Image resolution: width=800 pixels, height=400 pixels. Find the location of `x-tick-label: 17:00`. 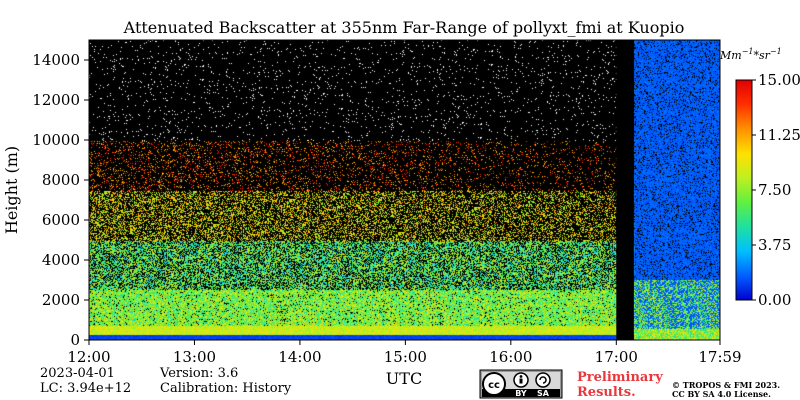

x-tick-label: 17:00 is located at coordinates (616, 357).